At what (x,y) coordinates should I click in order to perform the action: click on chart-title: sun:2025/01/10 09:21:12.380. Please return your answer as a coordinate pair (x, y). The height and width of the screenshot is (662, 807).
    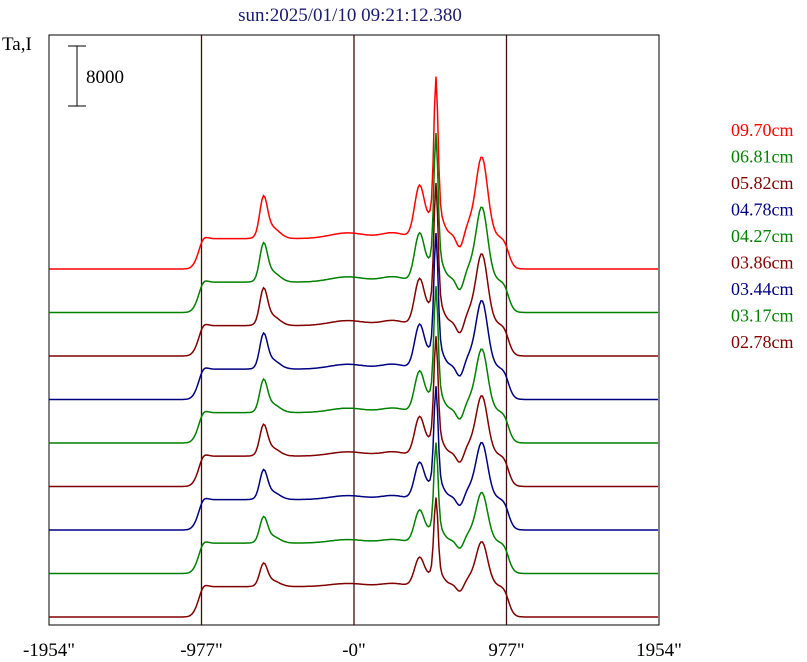
    Looking at the image, I should click on (350, 15).